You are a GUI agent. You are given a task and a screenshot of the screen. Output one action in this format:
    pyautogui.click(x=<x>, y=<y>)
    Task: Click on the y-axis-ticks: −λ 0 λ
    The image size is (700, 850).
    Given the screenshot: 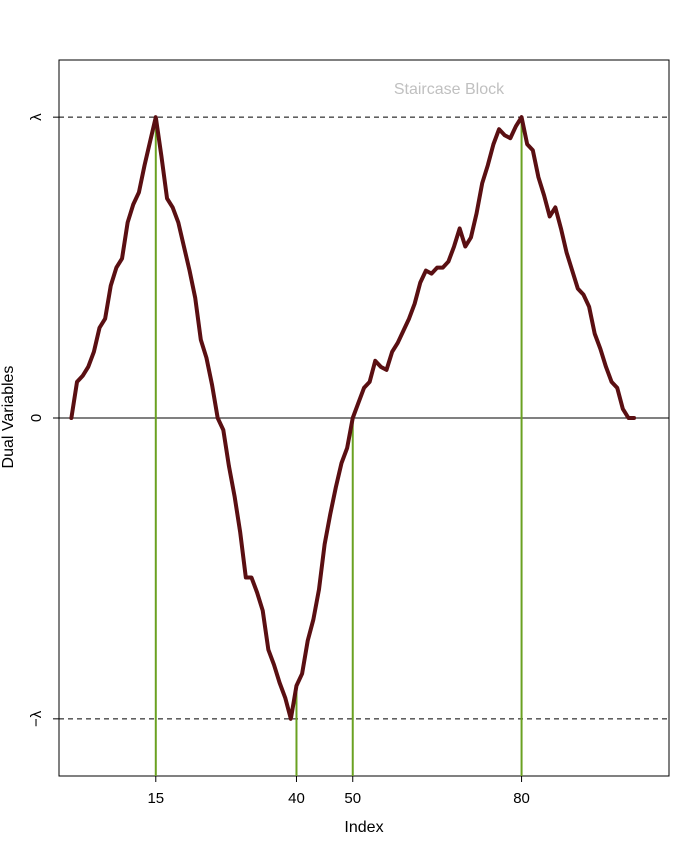 What is the action you would take?
    pyautogui.click(x=43, y=420)
    